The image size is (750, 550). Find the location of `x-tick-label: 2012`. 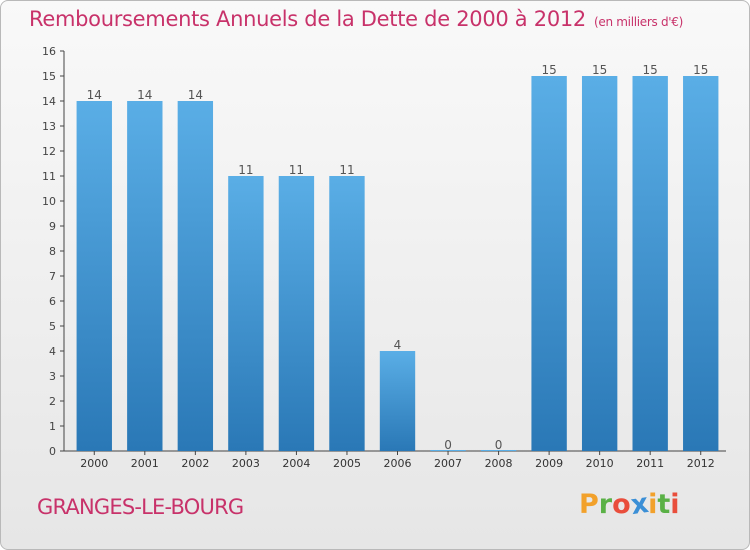

x-tick-label: 2012 is located at coordinates (701, 463).